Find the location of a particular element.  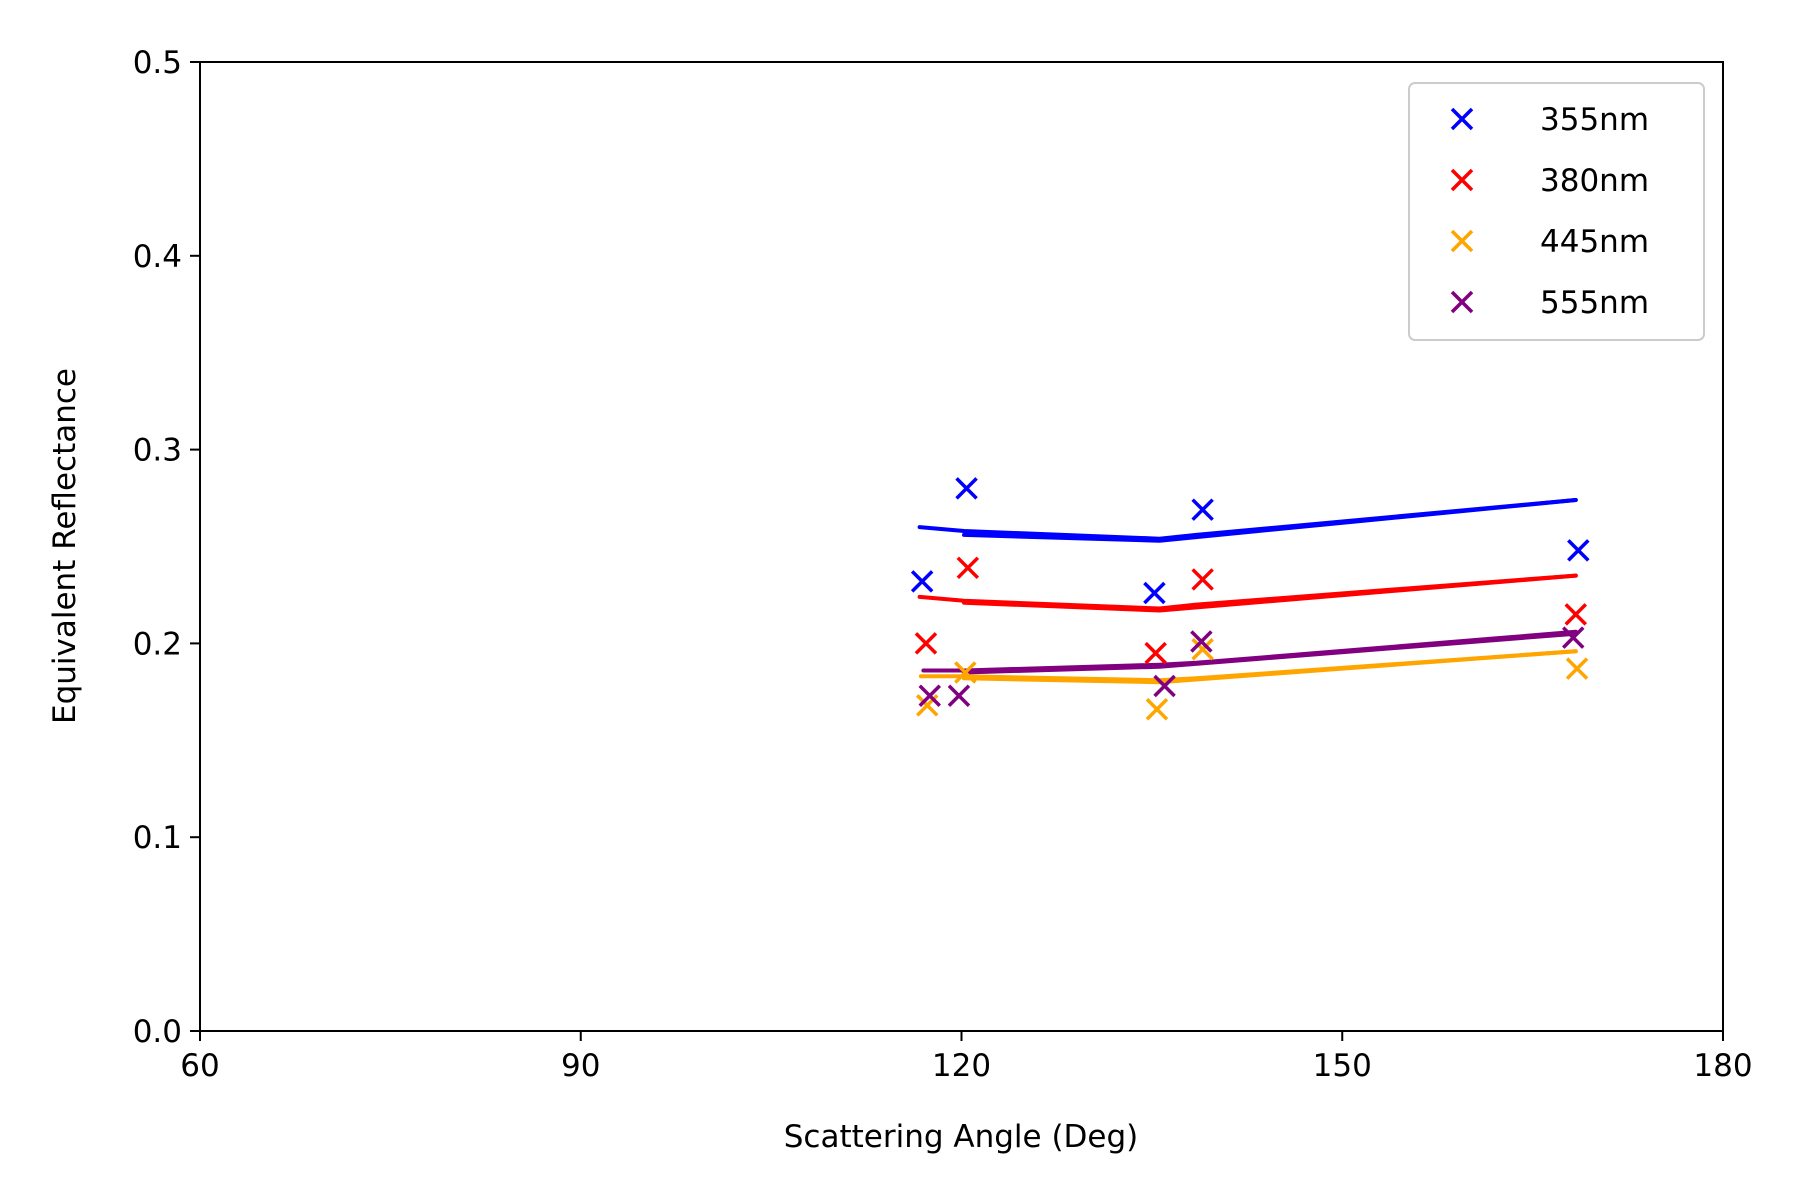

x-tick-label: 90 is located at coordinates (580, 1066).